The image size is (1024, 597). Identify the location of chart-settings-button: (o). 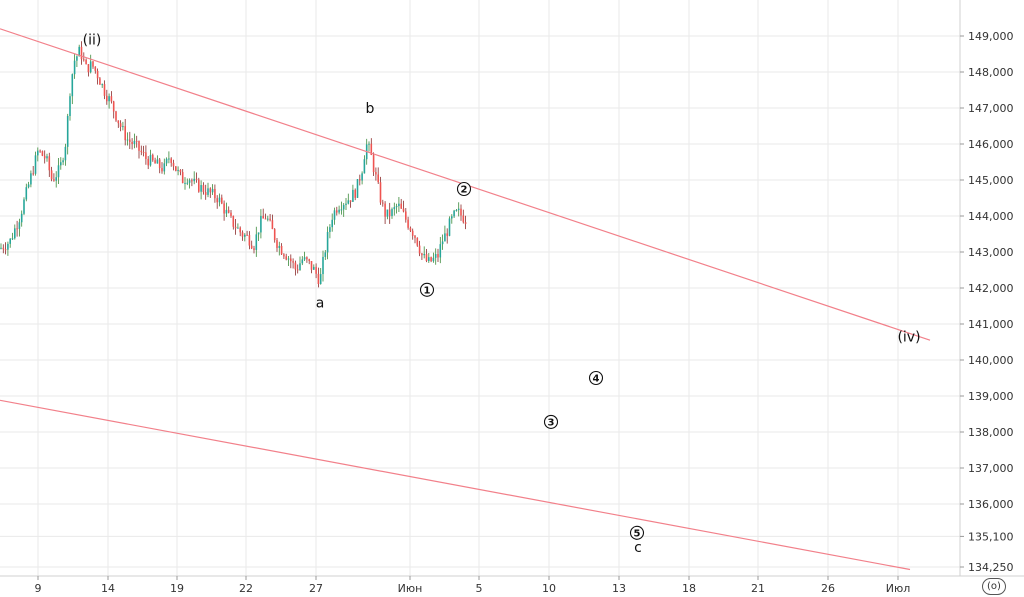
(994, 586).